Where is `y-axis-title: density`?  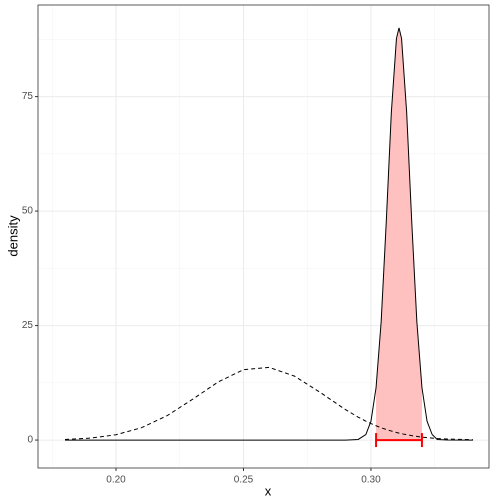
y-axis-title: density is located at coordinates (12, 236).